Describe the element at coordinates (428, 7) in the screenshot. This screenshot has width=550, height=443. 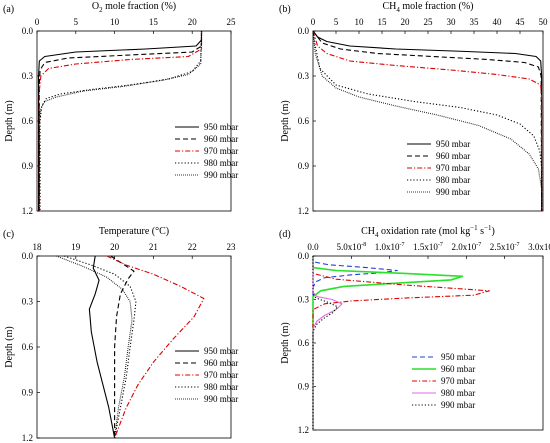
I see `x-axis-title: CH4 mole fraction (%)` at that location.